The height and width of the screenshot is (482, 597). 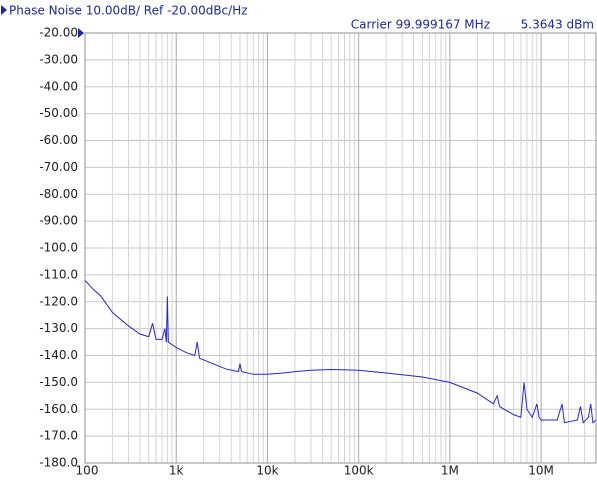 I want to click on y-tick-label: -90.00, so click(x=58, y=221).